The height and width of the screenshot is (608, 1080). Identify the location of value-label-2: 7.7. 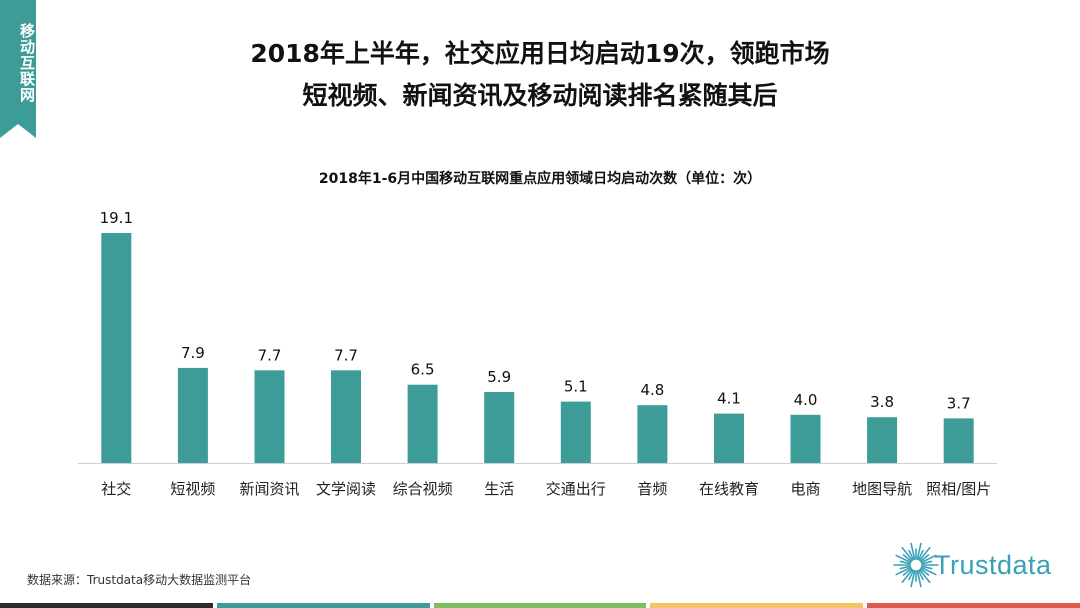
(270, 355).